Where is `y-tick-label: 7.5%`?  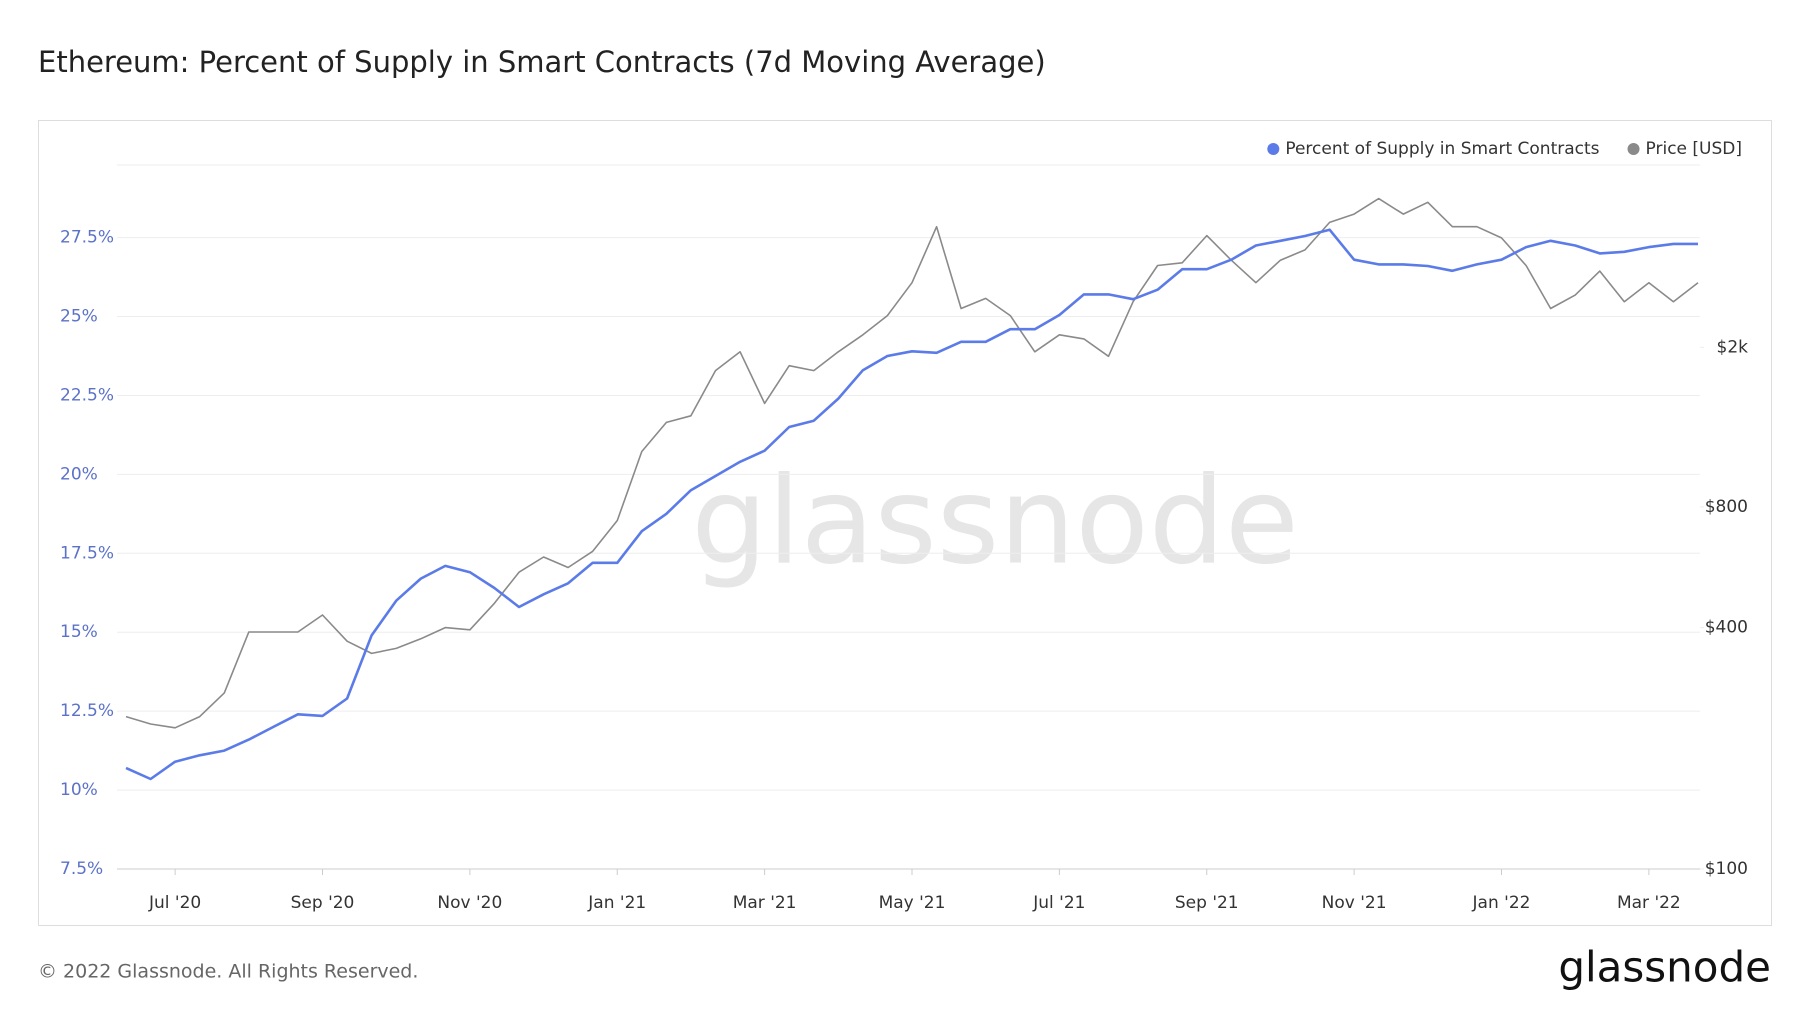 y-tick-label: 7.5% is located at coordinates (81, 869).